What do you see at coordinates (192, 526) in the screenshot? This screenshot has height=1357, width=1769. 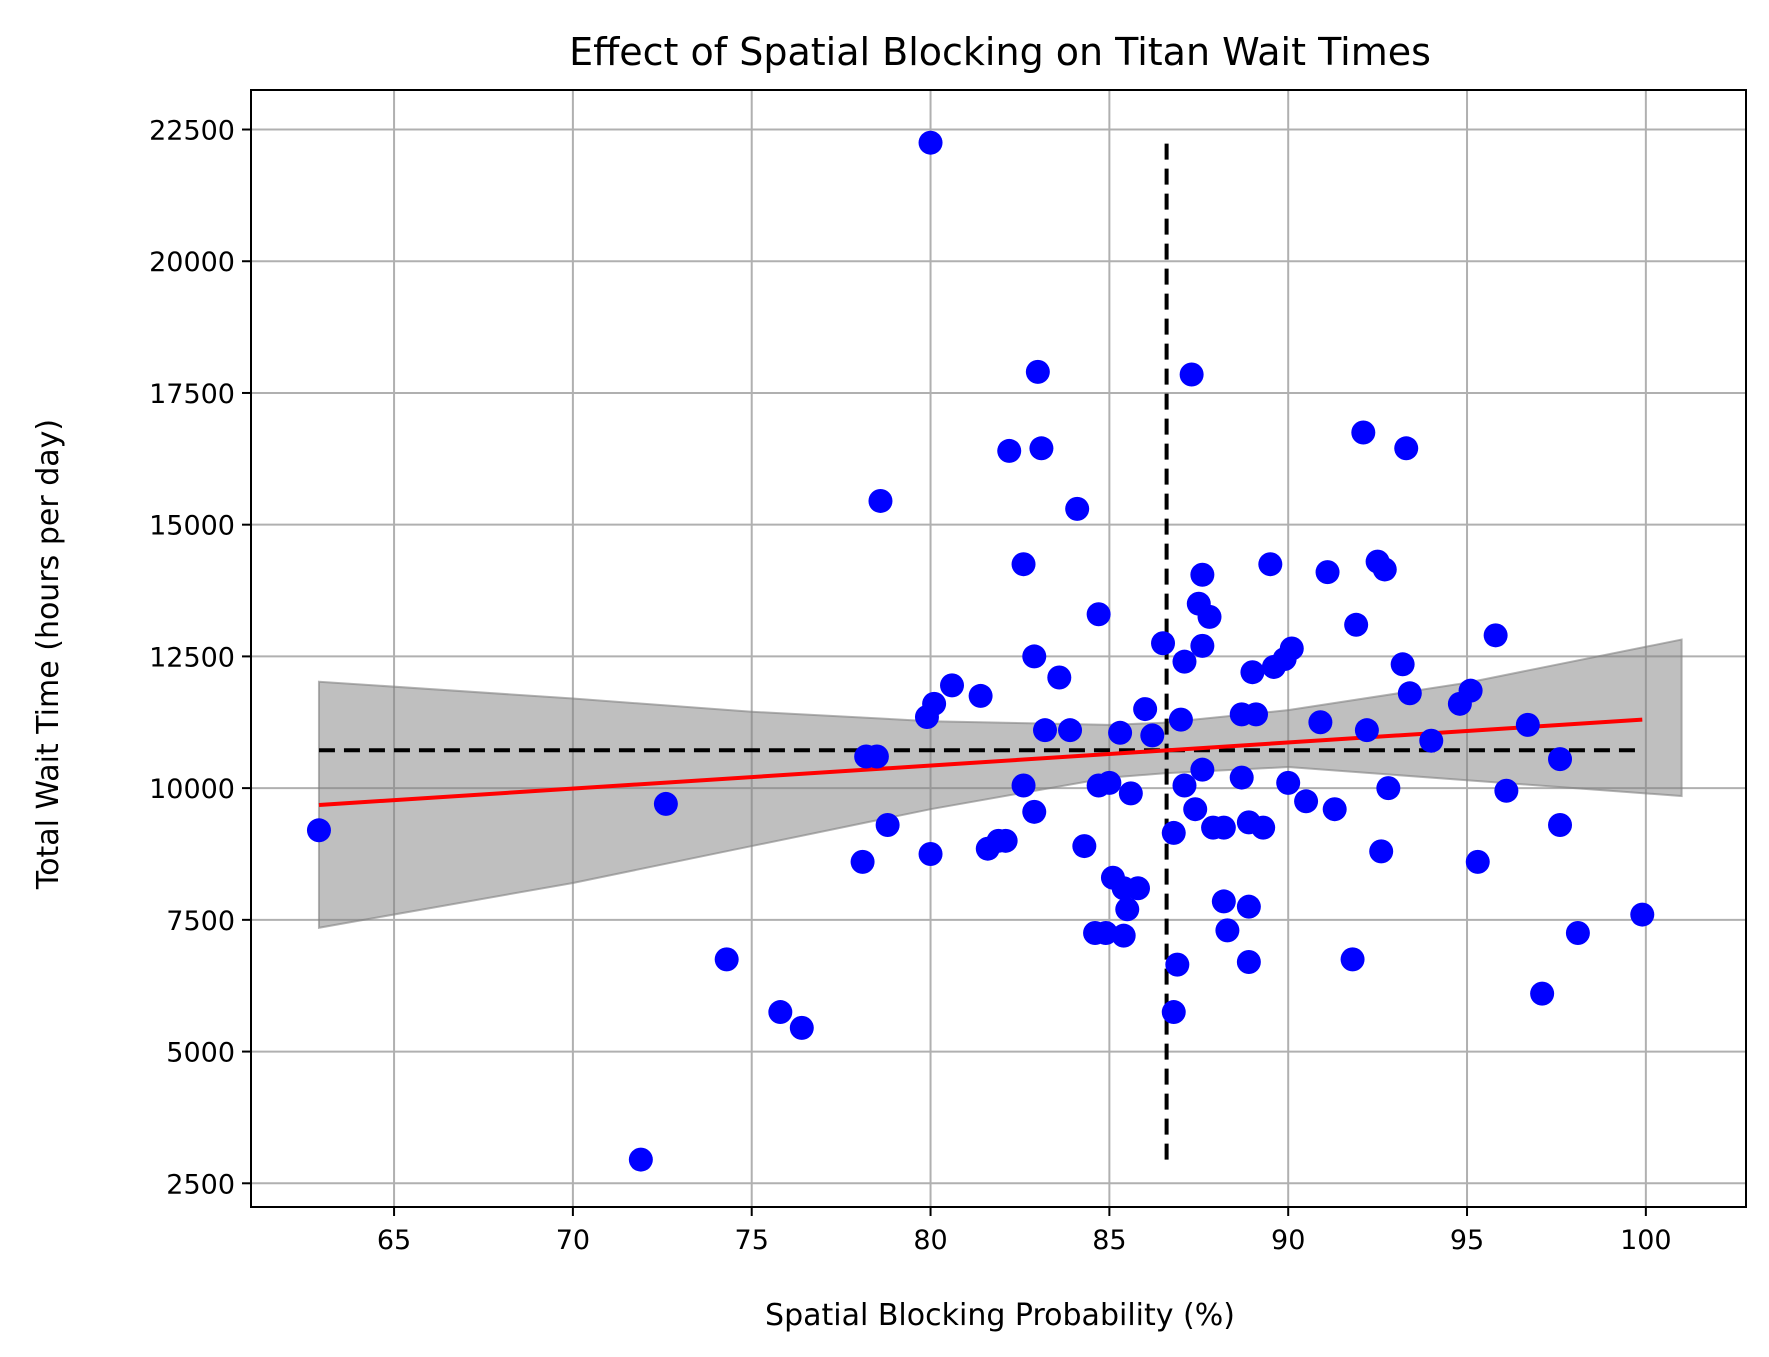 I see `y-tick-label-5: 15000` at bounding box center [192, 526].